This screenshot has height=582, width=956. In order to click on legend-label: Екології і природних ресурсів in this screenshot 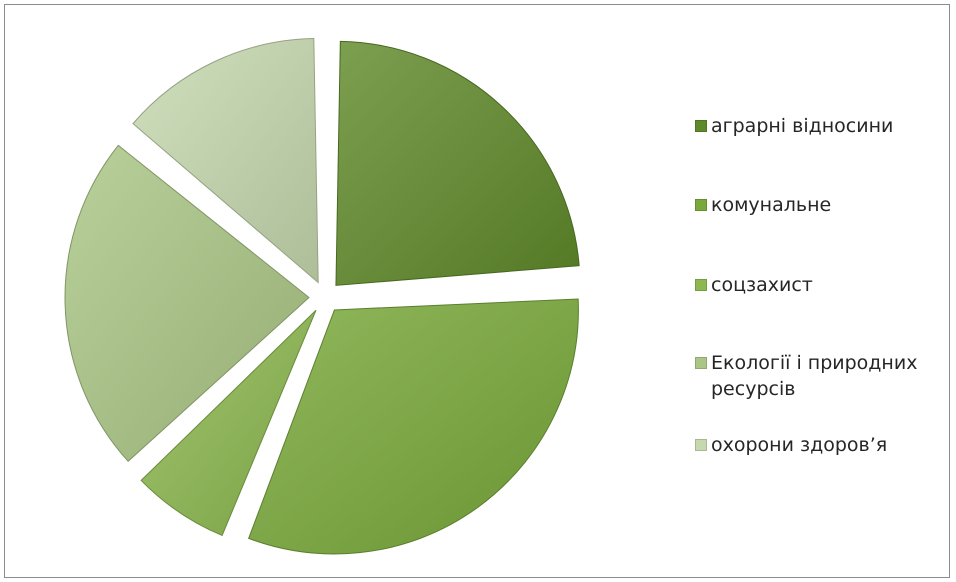, I will do `click(814, 376)`.